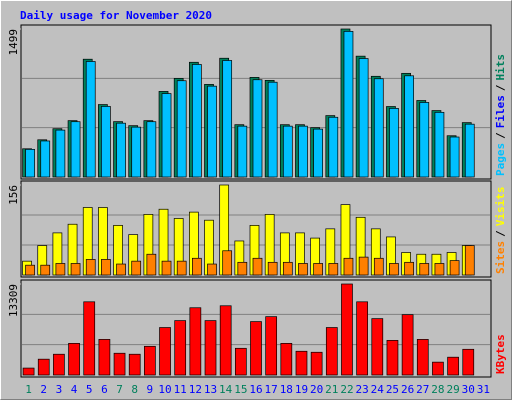  I want to click on x-tick-label: 19, so click(301, 389).